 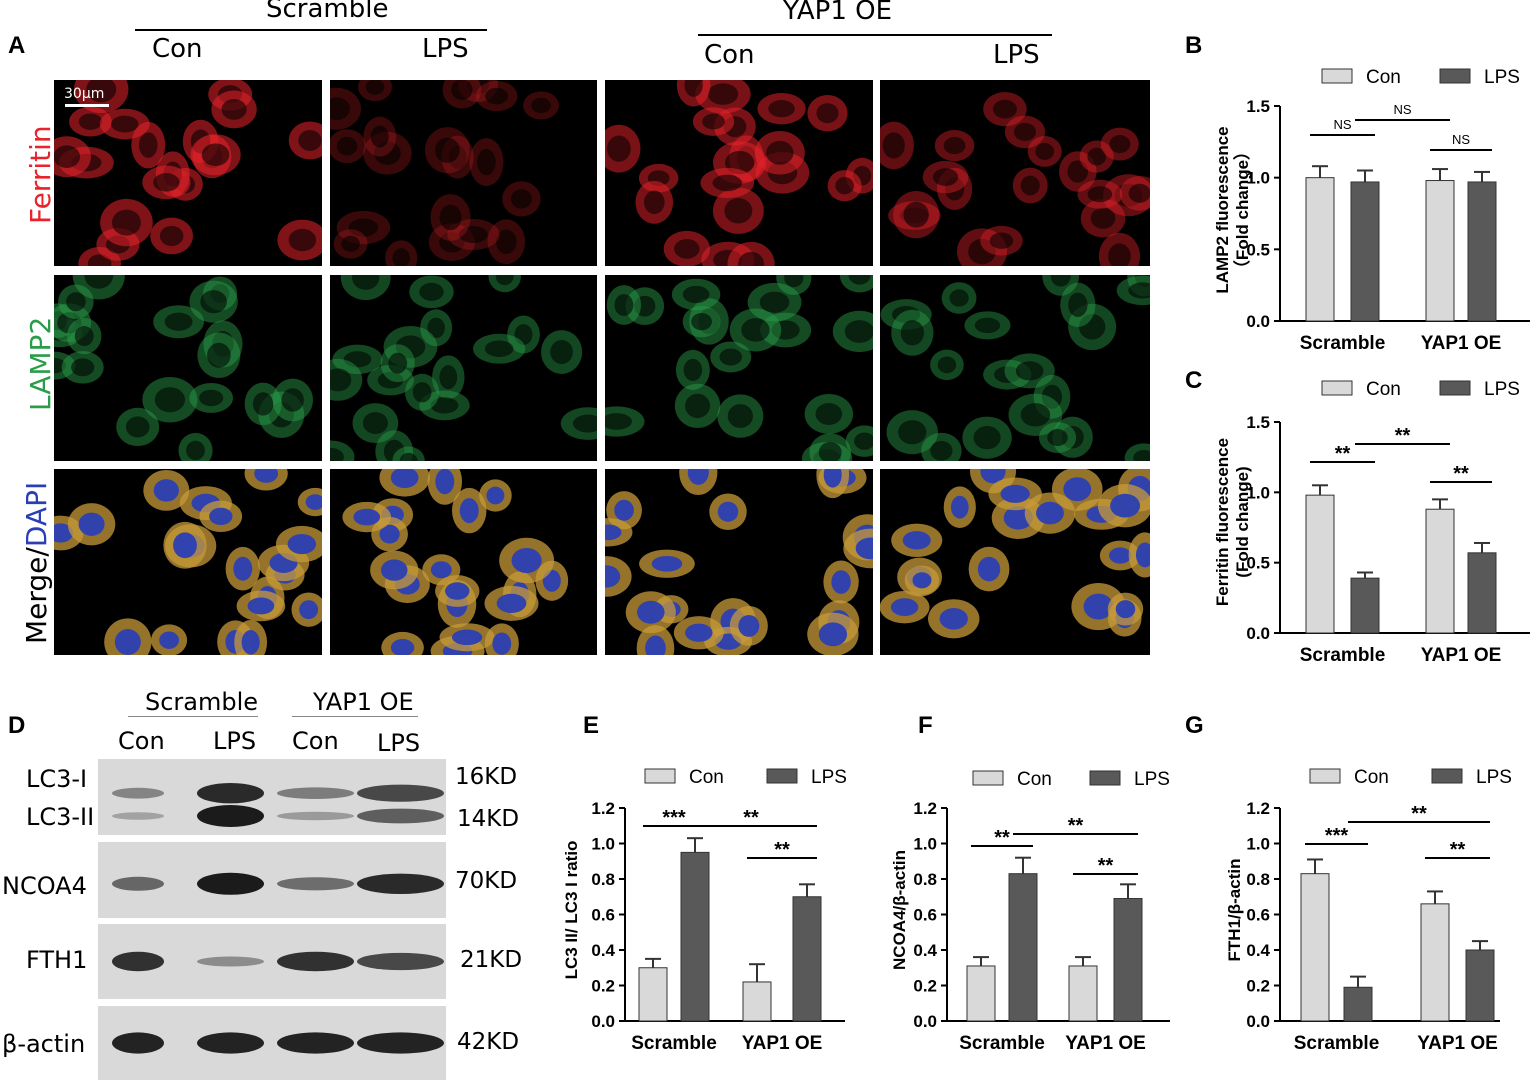 I want to click on band-label-beta-actin: β-actin, so click(x=44, y=1044).